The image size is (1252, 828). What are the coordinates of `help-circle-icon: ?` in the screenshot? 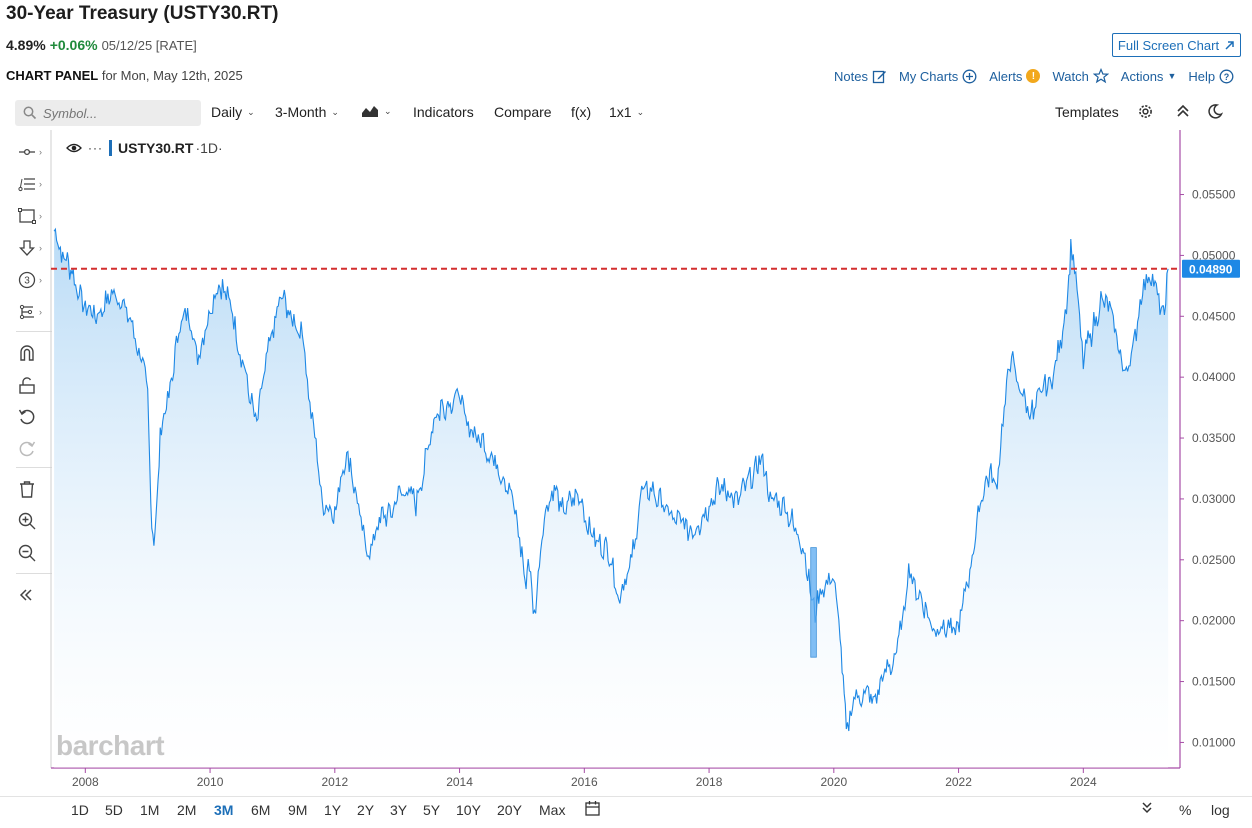 It's located at (1226, 76).